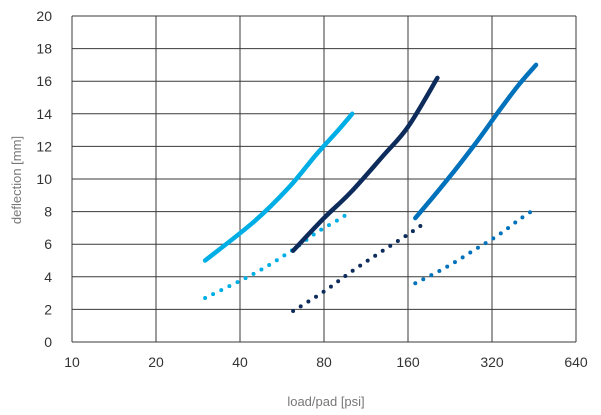 Image resolution: width=601 pixels, height=415 pixels. Describe the element at coordinates (492, 362) in the screenshot. I see `x-tick-label: 320` at that location.